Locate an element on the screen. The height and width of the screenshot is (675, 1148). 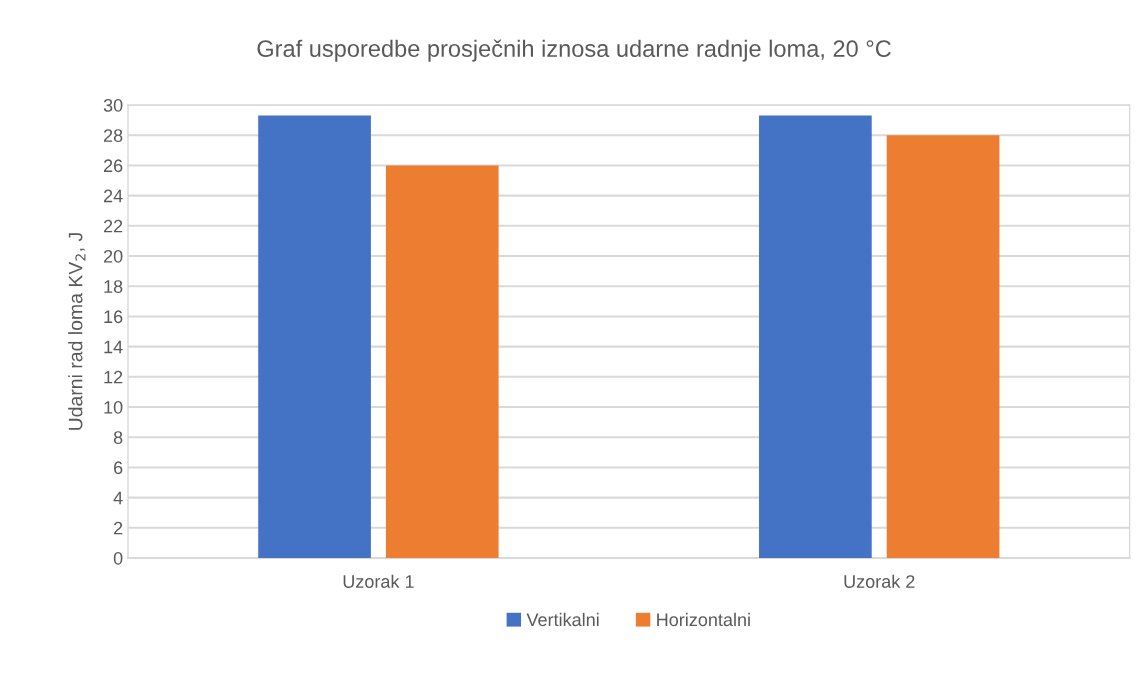
y-tick-label: 18 is located at coordinates (113, 286).